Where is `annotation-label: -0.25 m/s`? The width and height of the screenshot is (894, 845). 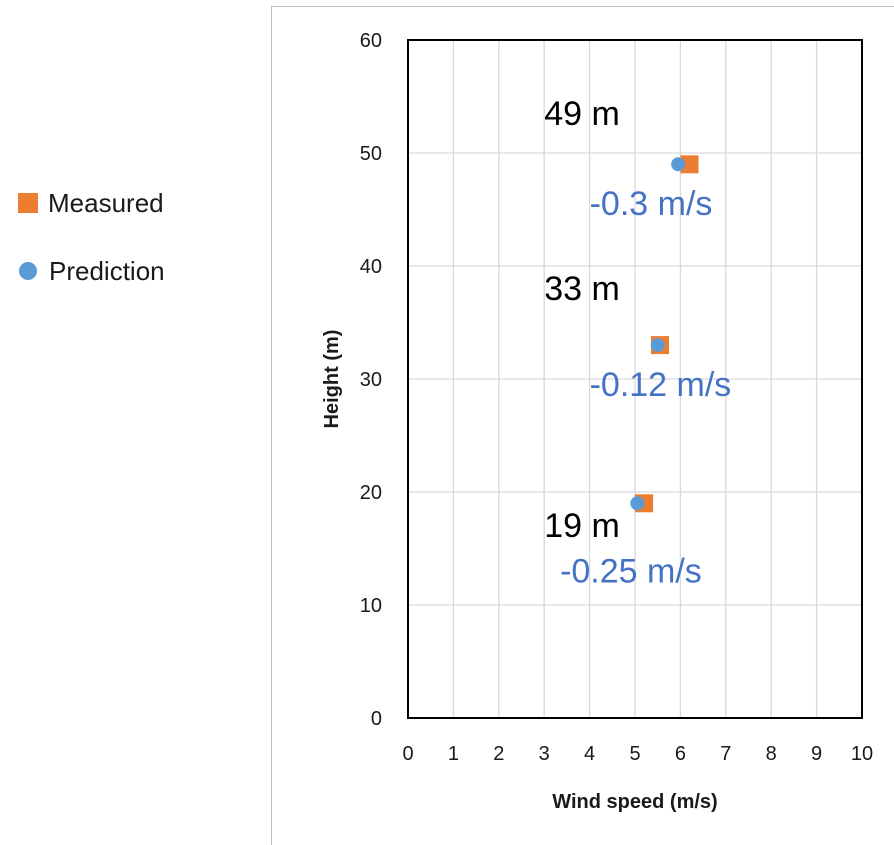 annotation-label: -0.25 m/s is located at coordinates (631, 571).